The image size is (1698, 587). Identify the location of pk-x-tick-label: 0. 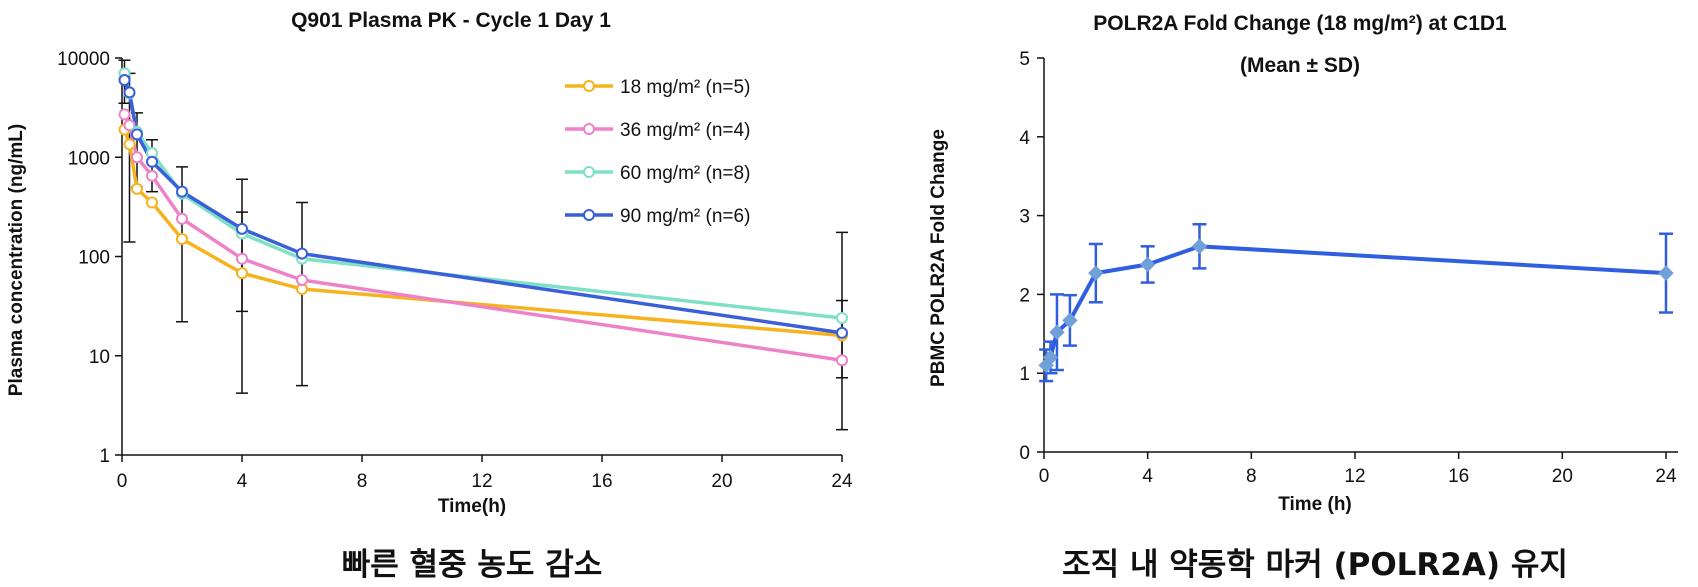
(122, 481).